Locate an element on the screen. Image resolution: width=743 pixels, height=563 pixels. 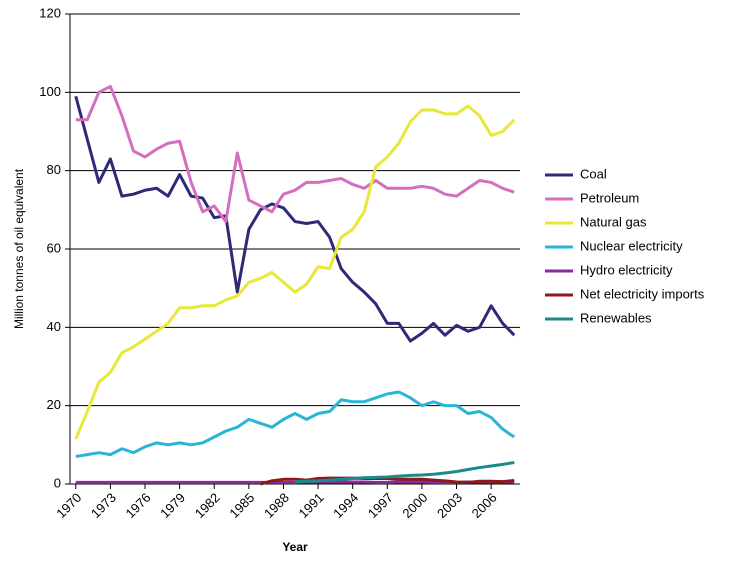
x-tick-label: 1973 is located at coordinates (103, 505).